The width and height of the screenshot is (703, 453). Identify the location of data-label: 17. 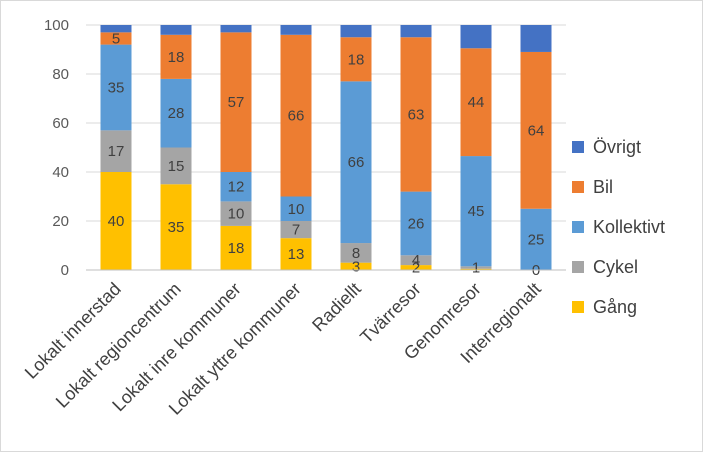
(116, 151).